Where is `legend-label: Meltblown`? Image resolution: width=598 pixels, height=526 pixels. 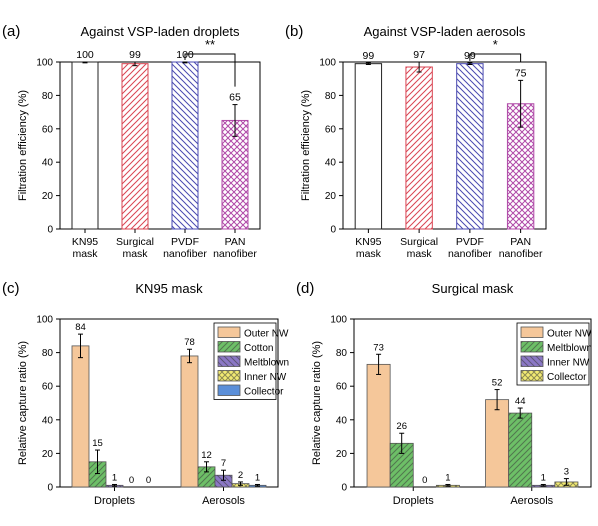
legend-label: Meltblown is located at coordinates (569, 348).